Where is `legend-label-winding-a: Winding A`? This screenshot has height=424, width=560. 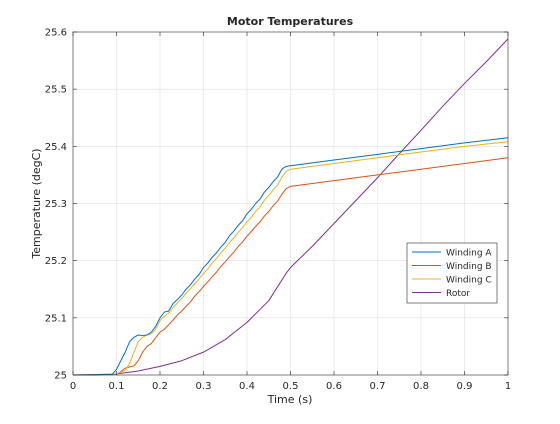 legend-label-winding-a: Winding A is located at coordinates (469, 254).